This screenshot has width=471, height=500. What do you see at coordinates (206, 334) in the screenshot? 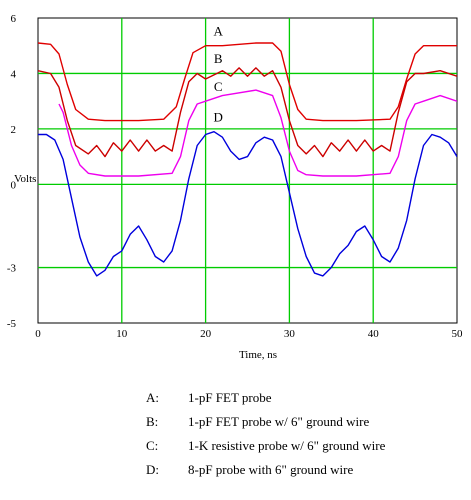
I see `x-tick-label: 20` at bounding box center [206, 334].